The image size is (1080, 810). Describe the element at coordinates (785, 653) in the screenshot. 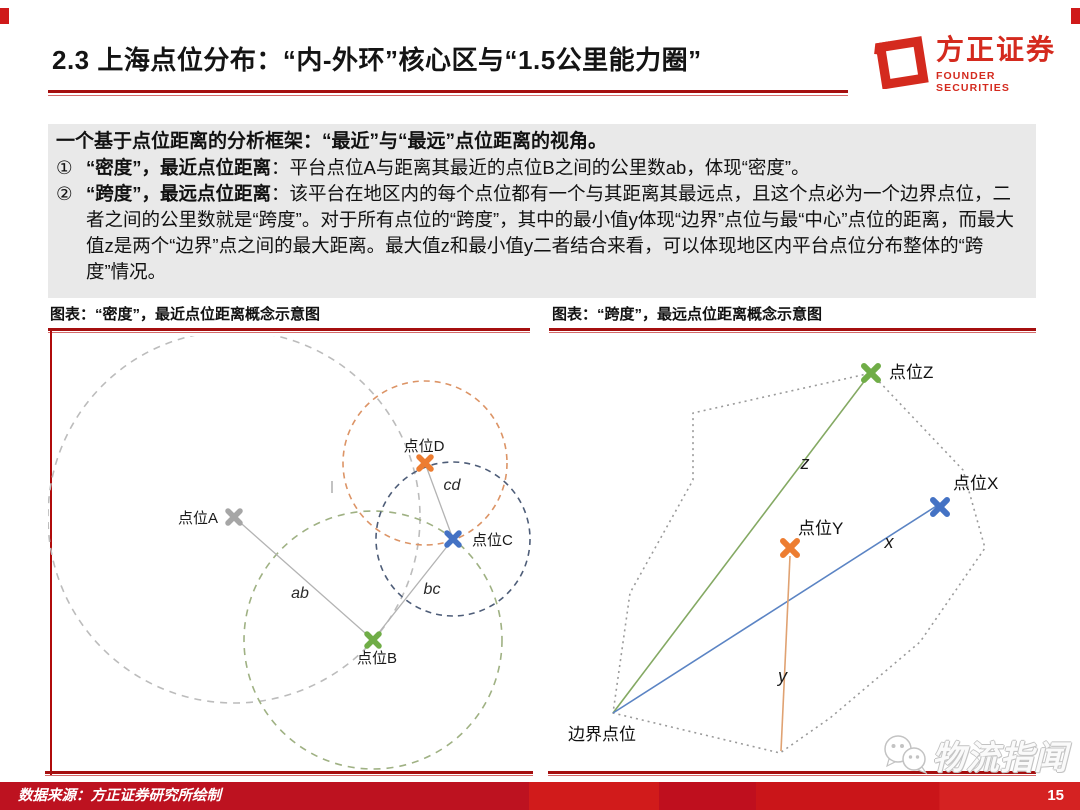

I see `distance-line-y` at that location.